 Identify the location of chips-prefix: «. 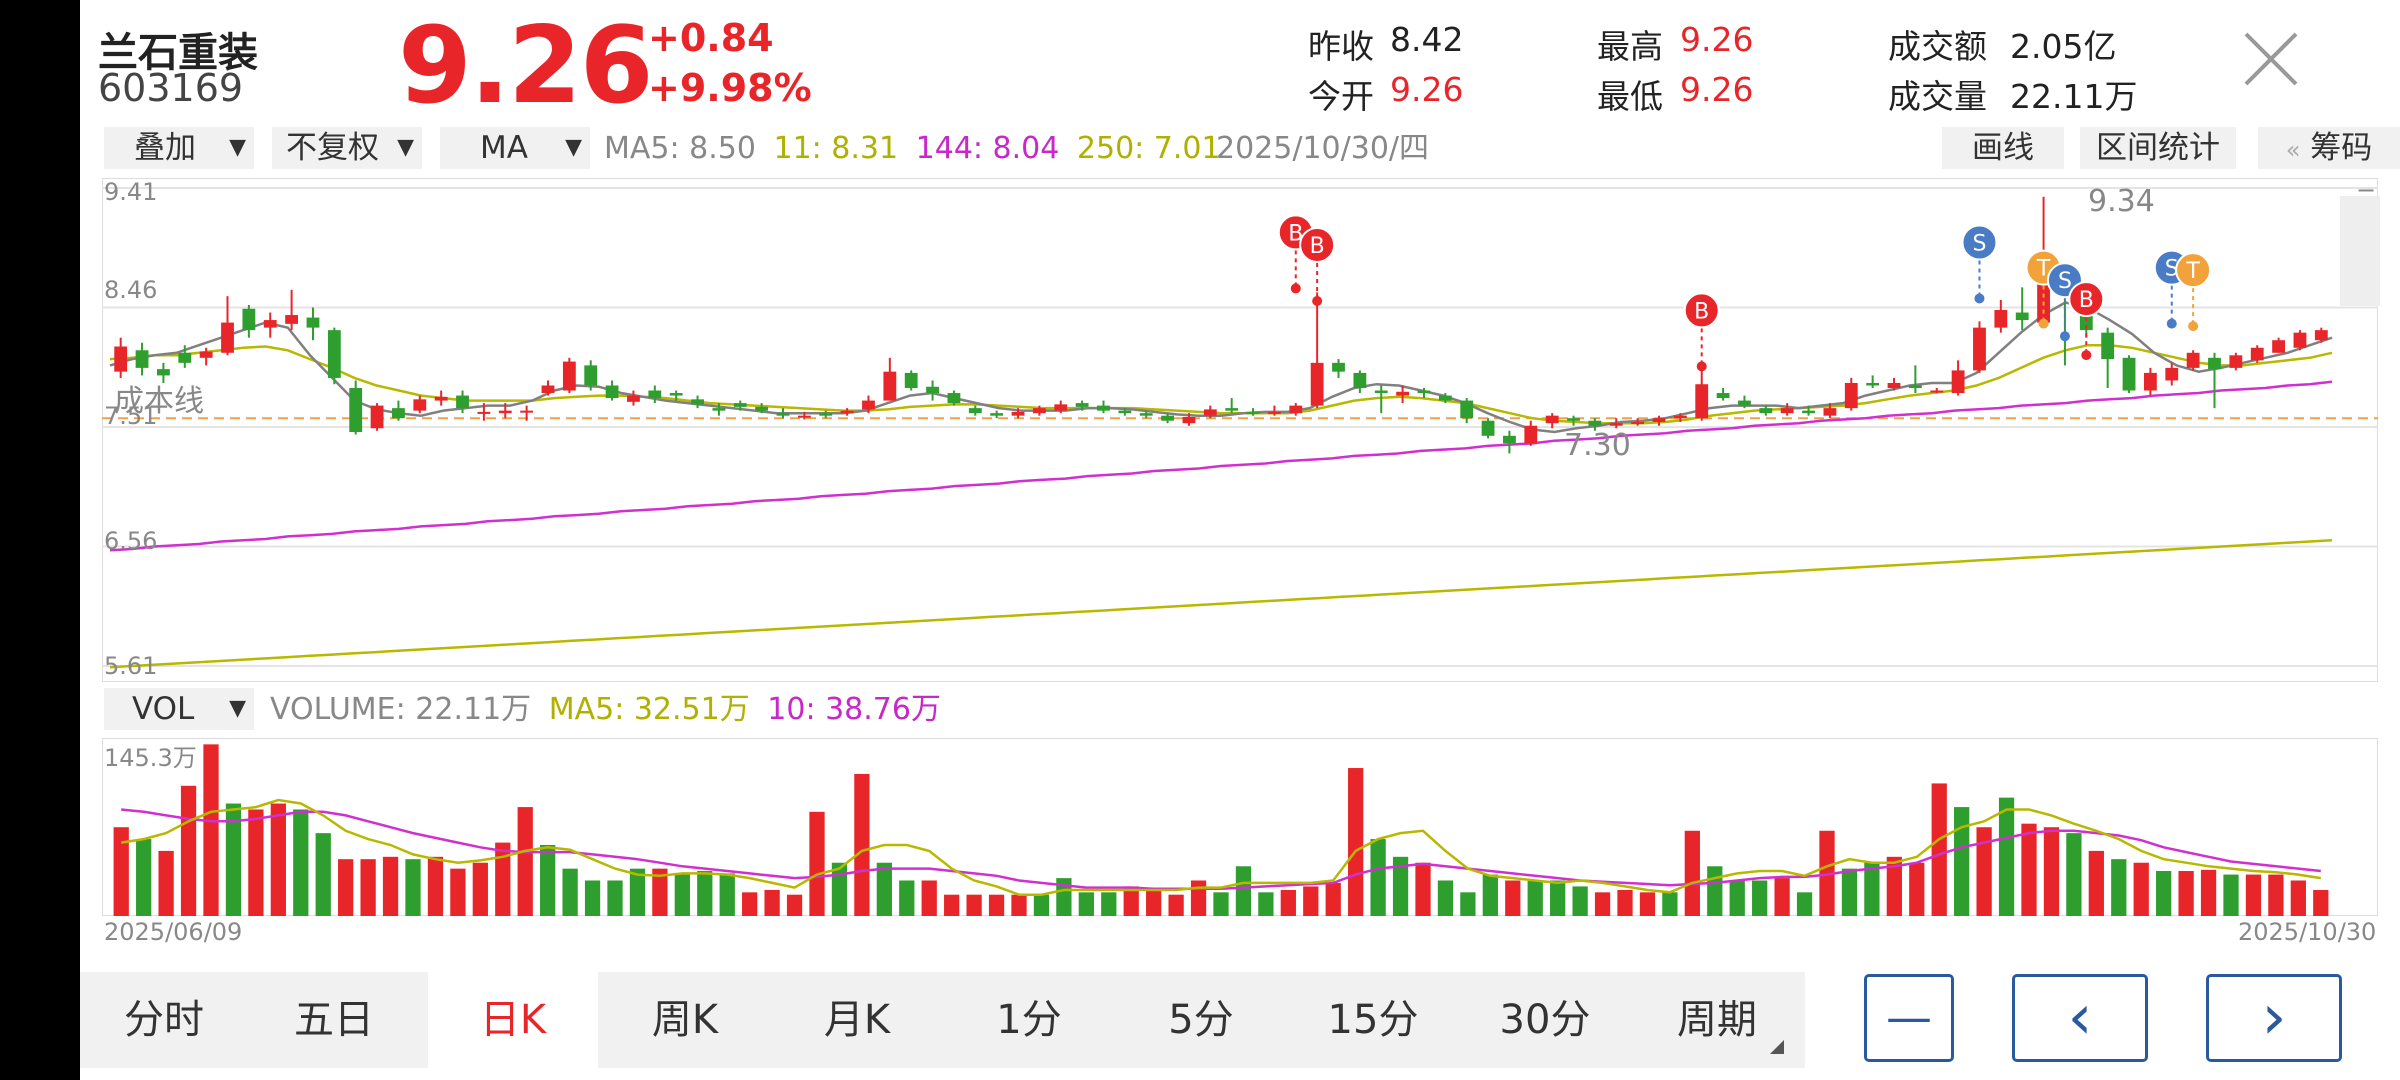
(2293, 150).